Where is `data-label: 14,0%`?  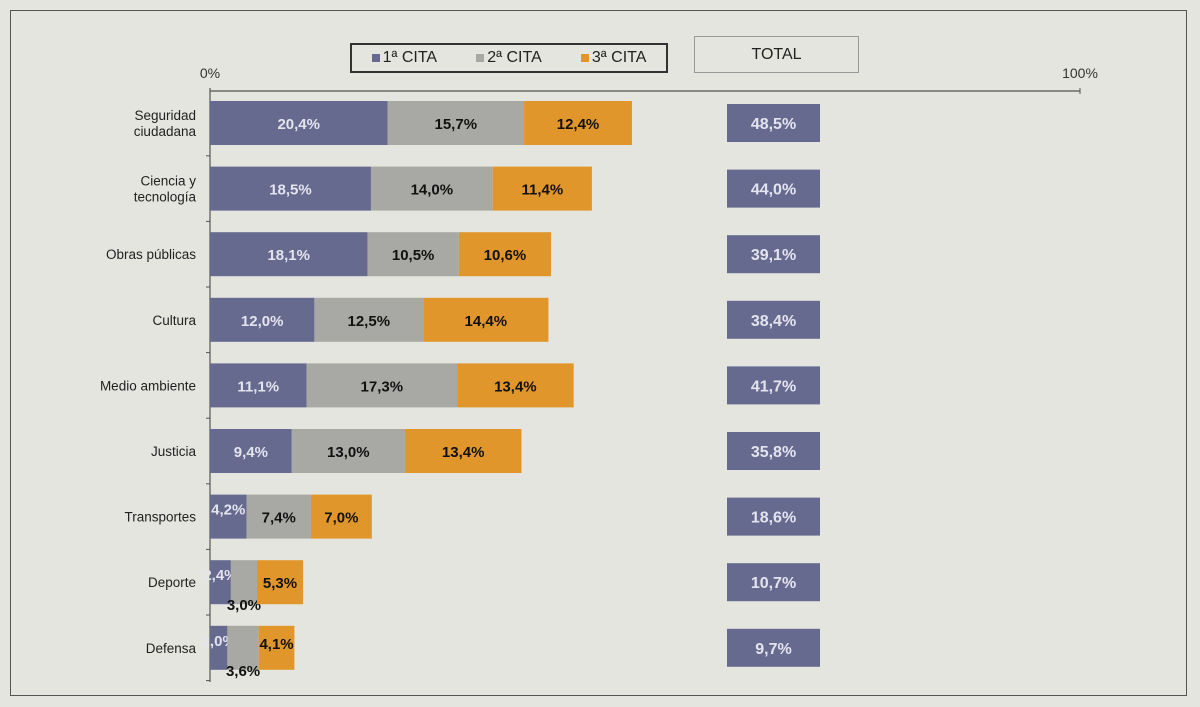
data-label: 14,0% is located at coordinates (432, 190).